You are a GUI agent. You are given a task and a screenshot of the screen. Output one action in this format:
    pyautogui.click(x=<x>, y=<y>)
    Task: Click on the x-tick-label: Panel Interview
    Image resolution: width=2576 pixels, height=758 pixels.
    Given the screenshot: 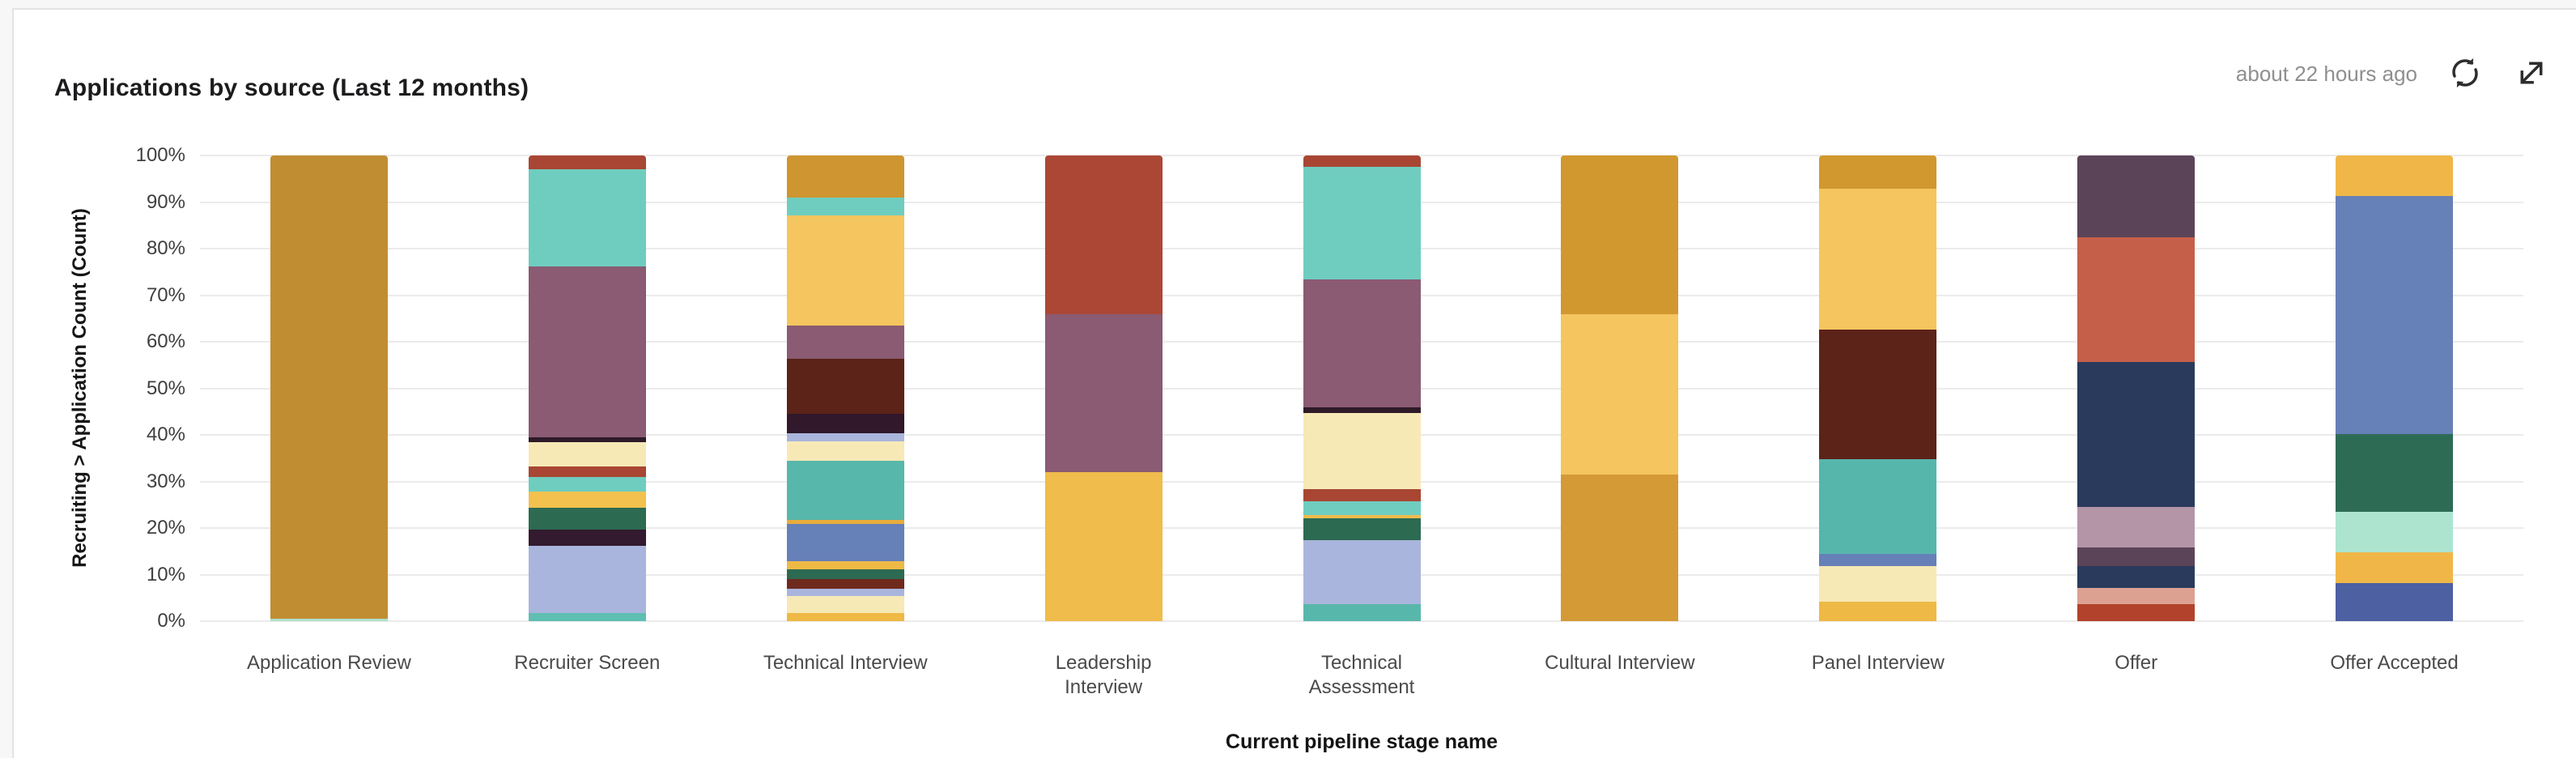 What is the action you would take?
    pyautogui.click(x=1878, y=663)
    